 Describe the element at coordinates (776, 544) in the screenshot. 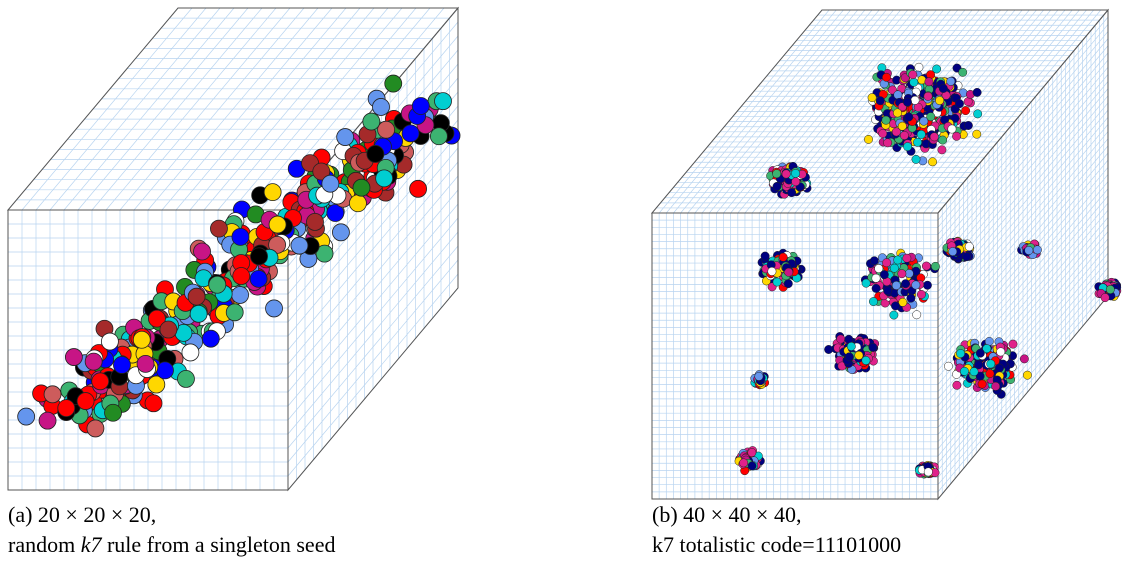

I see `caption-b-line2: k7 totalistic code=11101000` at that location.